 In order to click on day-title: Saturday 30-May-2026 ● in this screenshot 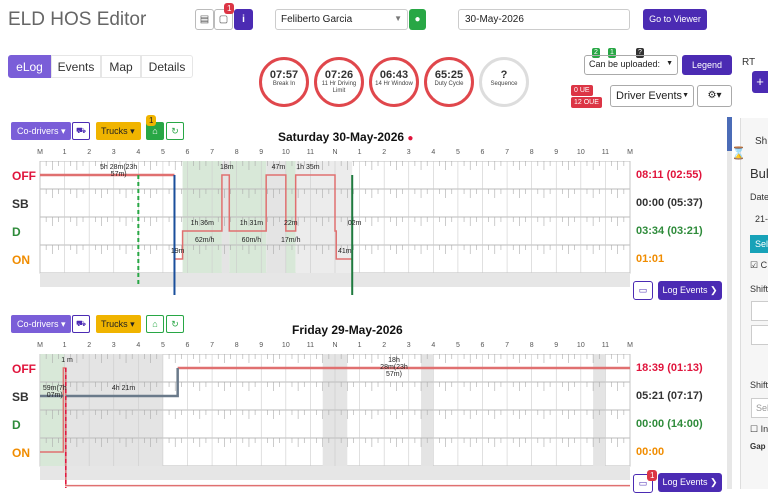, I will do `click(345, 137)`.